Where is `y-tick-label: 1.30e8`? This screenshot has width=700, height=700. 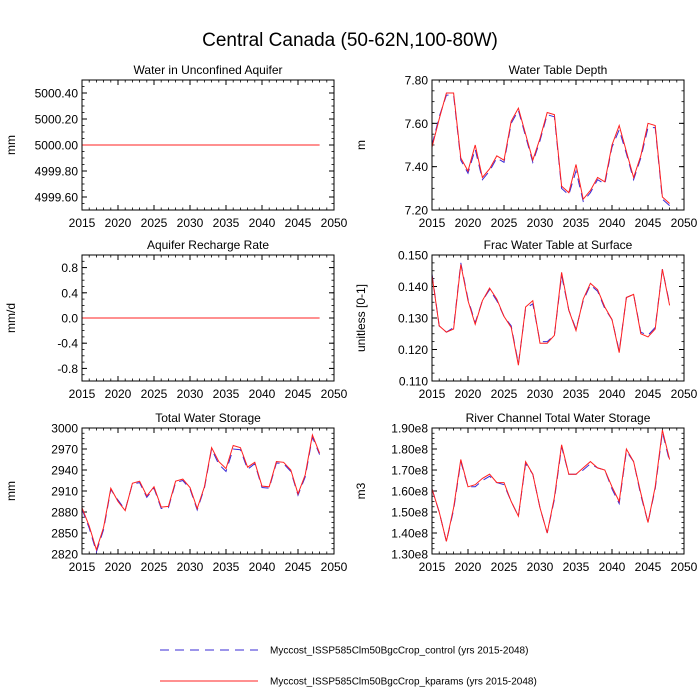 y-tick-label: 1.30e8 is located at coordinates (409, 555).